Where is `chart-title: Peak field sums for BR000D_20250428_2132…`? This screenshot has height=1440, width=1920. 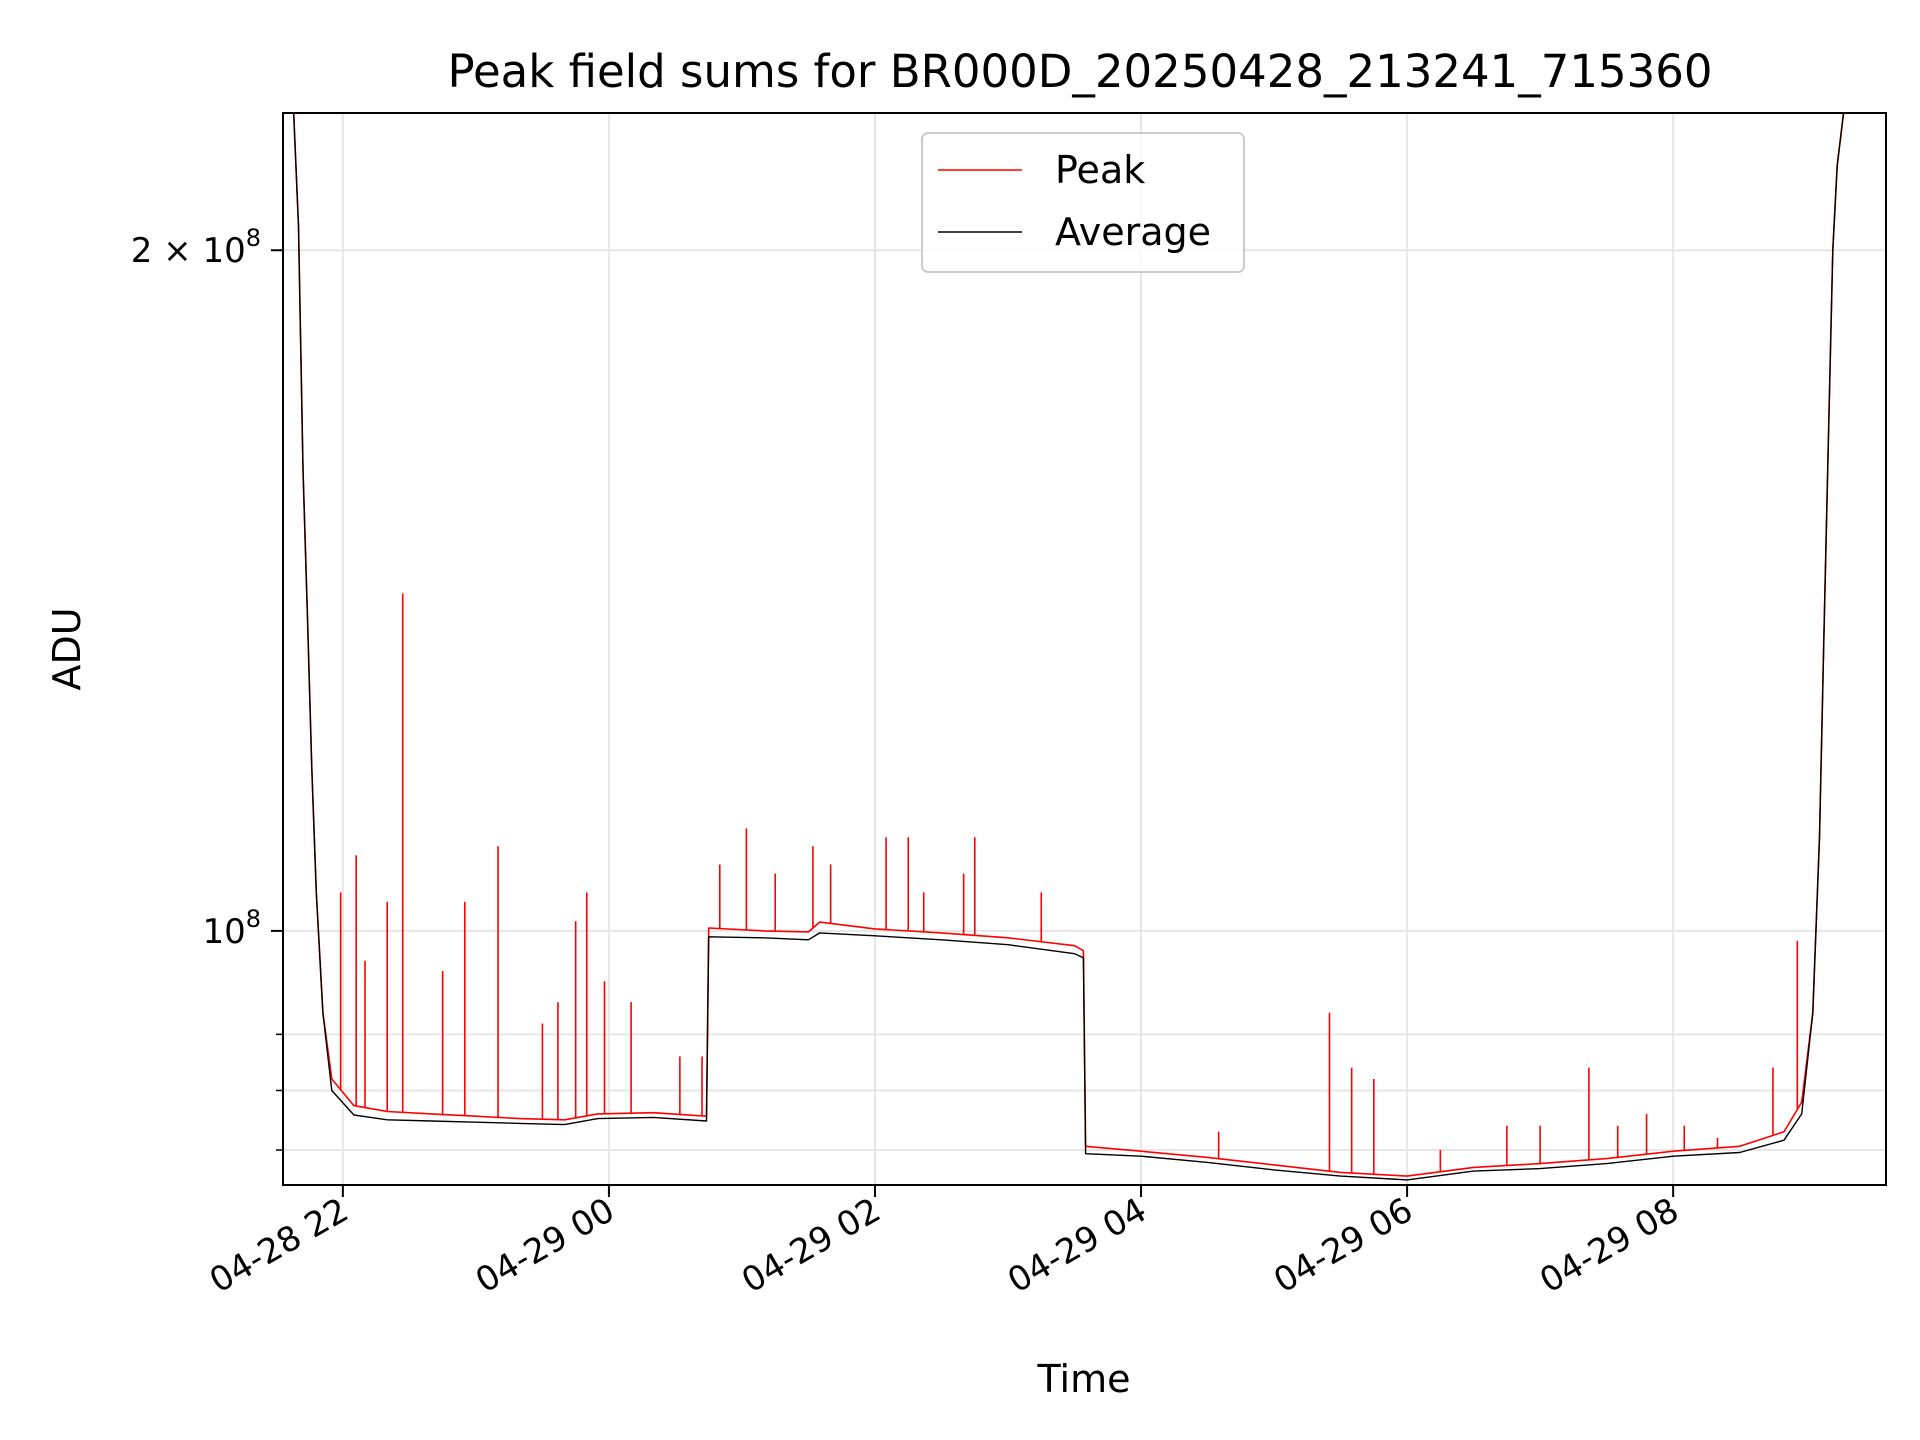 chart-title: Peak field sums for BR000D_20250428_2132… is located at coordinates (1079, 71).